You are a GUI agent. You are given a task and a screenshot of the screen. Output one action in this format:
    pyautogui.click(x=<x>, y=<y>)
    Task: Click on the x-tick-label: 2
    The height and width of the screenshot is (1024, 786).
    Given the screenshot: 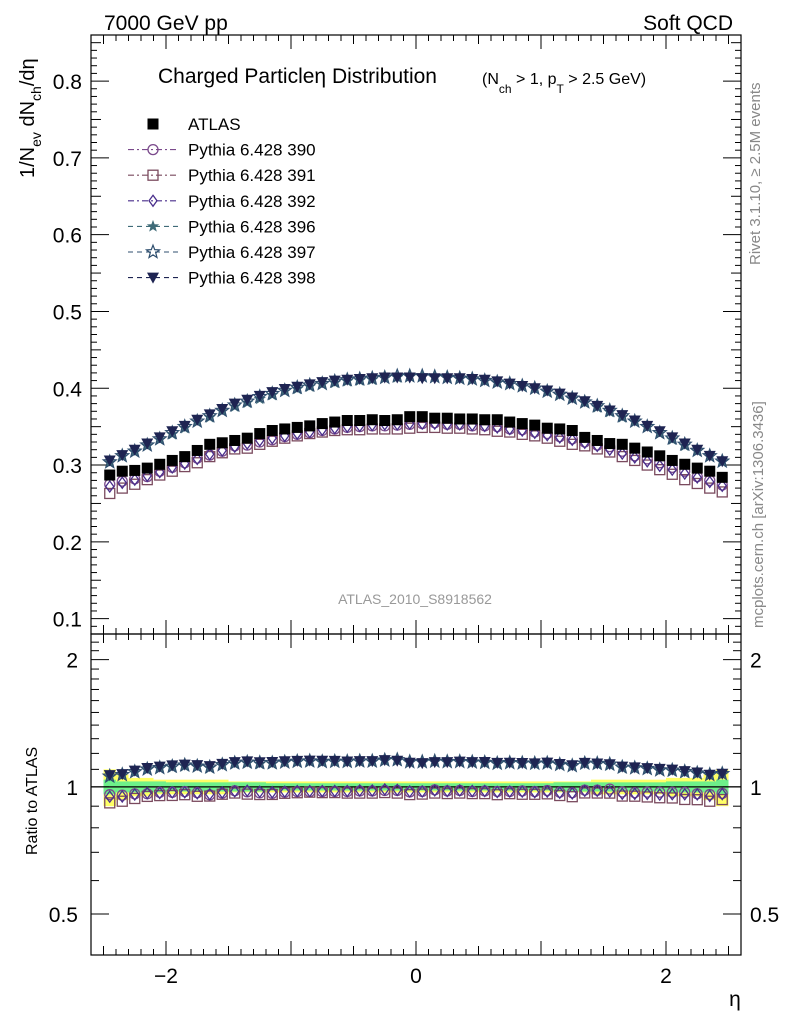 What is the action you would take?
    pyautogui.click(x=666, y=976)
    